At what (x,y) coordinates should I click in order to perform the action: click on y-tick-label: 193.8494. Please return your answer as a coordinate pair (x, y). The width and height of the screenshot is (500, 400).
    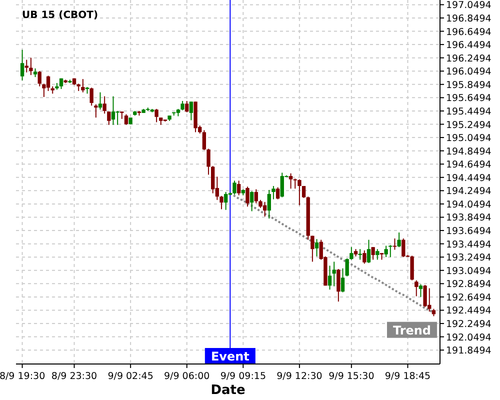
    Looking at the image, I should click on (469, 218).